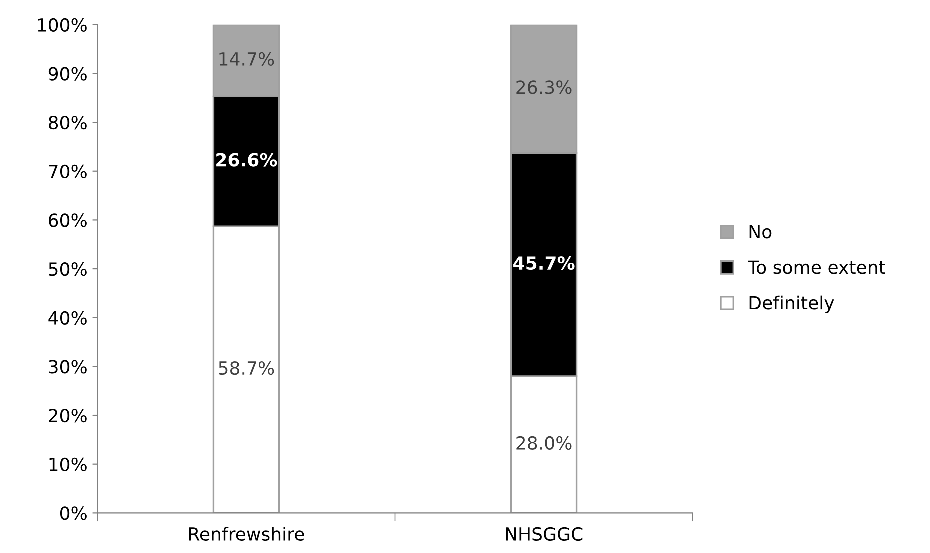  I want to click on y-tick-label: 50%, so click(68, 269).